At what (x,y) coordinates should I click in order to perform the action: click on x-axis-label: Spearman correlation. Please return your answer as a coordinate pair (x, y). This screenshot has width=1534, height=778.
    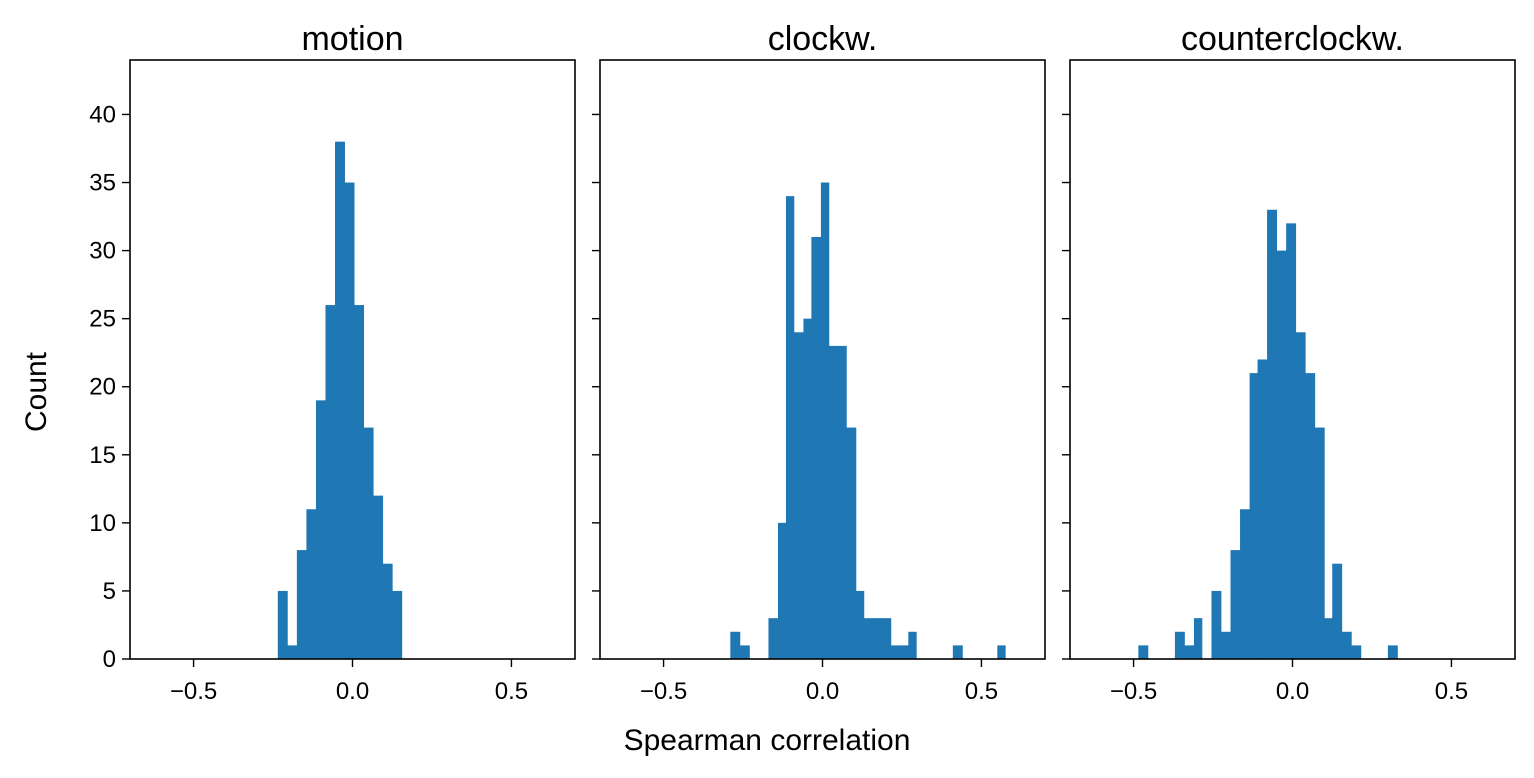
    Looking at the image, I should click on (767, 740).